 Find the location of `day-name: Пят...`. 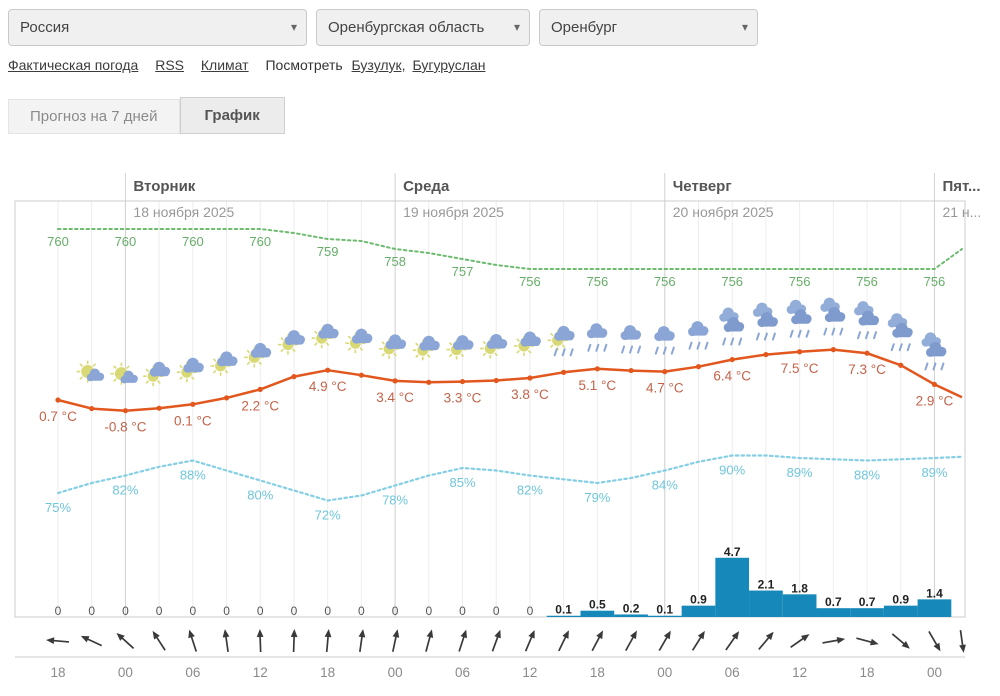

day-name: Пят... is located at coordinates (961, 186).